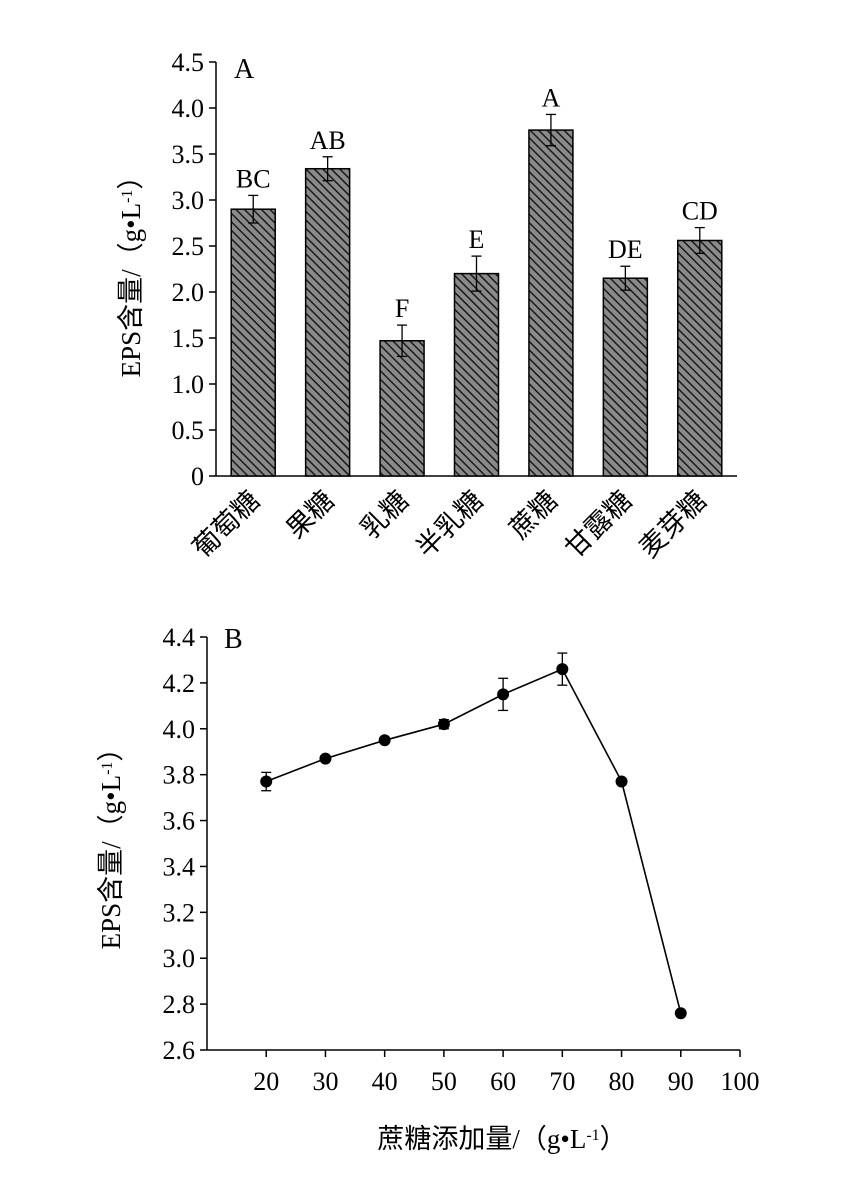 The height and width of the screenshot is (1179, 849). I want to click on panel-a-significance-label: CD, so click(700, 211).